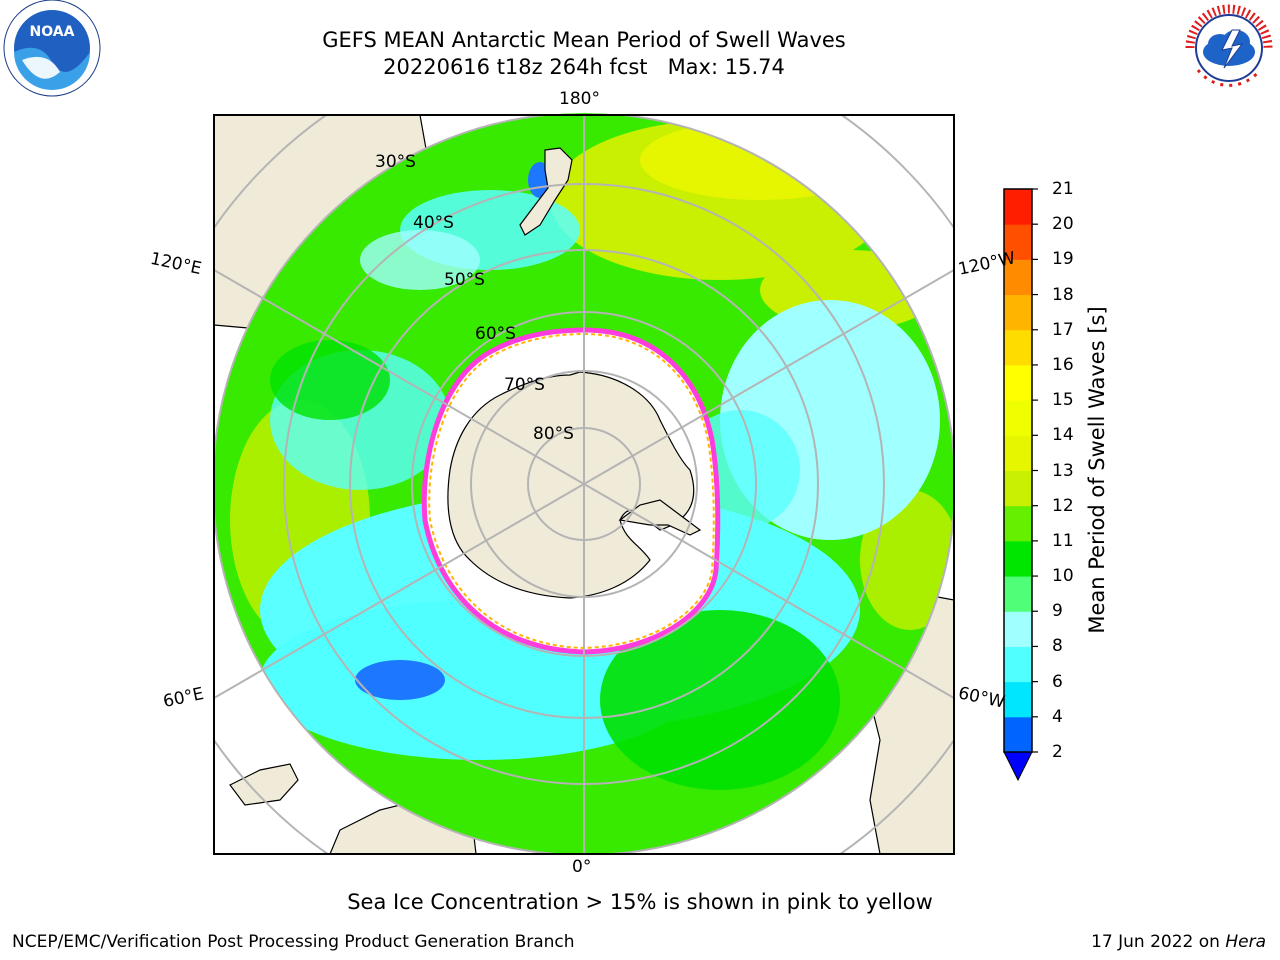 This screenshot has height=960, width=1280. Describe the element at coordinates (433, 223) in the screenshot. I see `lat-label-40s: 40°S` at that location.